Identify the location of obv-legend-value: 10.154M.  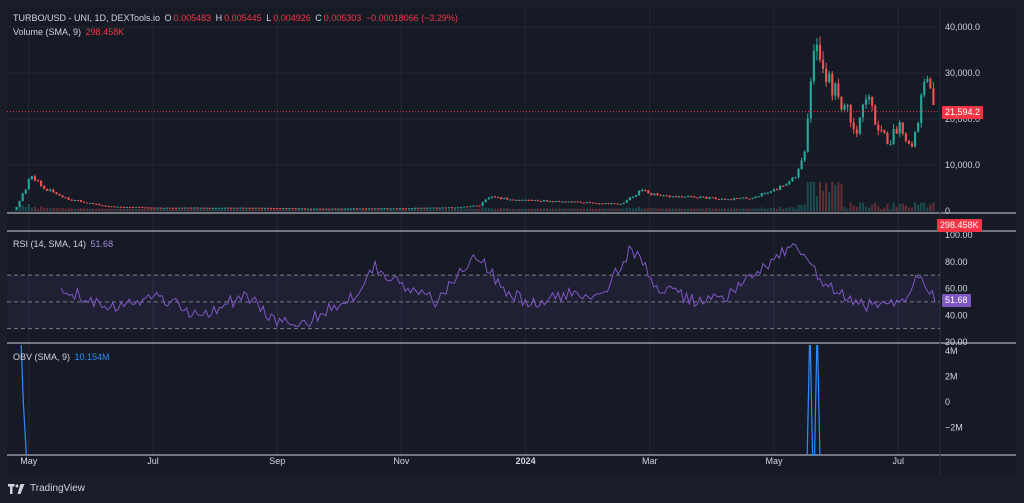
(92, 357).